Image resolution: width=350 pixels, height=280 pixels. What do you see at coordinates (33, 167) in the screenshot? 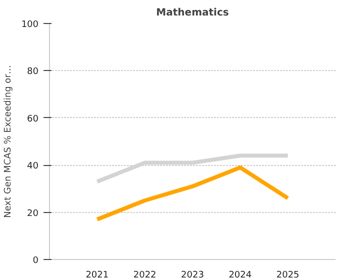
I see `y-tick-label: 40` at bounding box center [33, 167].